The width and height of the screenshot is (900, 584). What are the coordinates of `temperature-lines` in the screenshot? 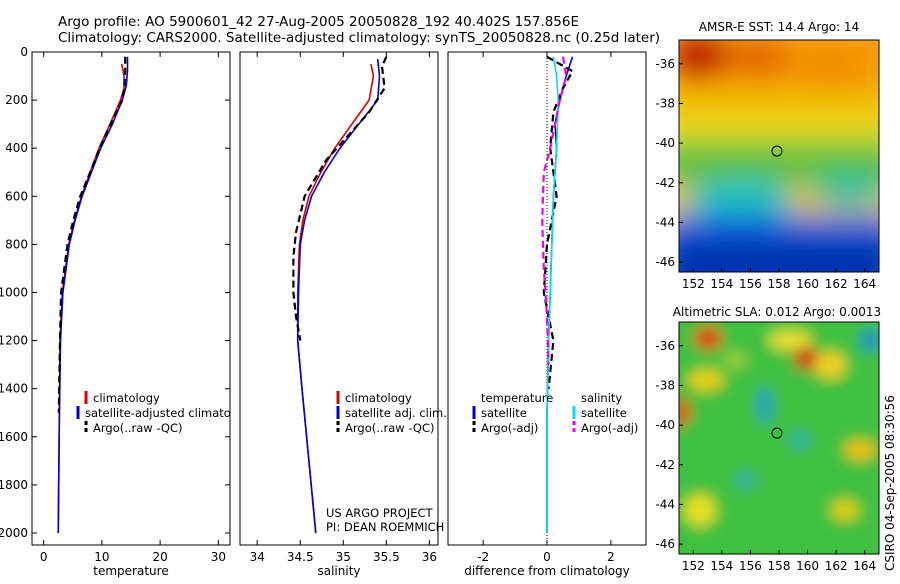 It's located at (93, 295).